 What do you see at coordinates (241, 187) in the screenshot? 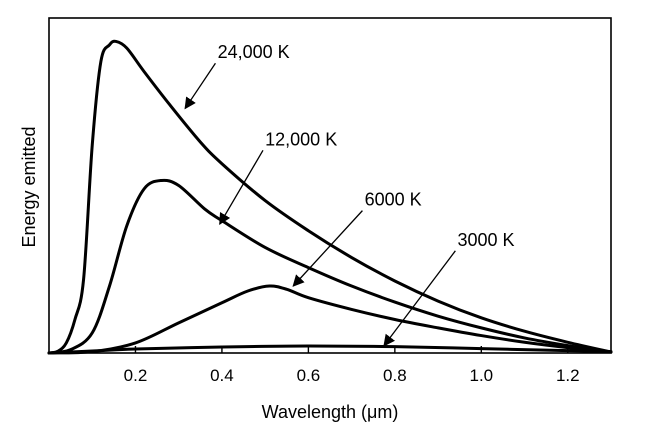
I see `arrow-12-000-k` at bounding box center [241, 187].